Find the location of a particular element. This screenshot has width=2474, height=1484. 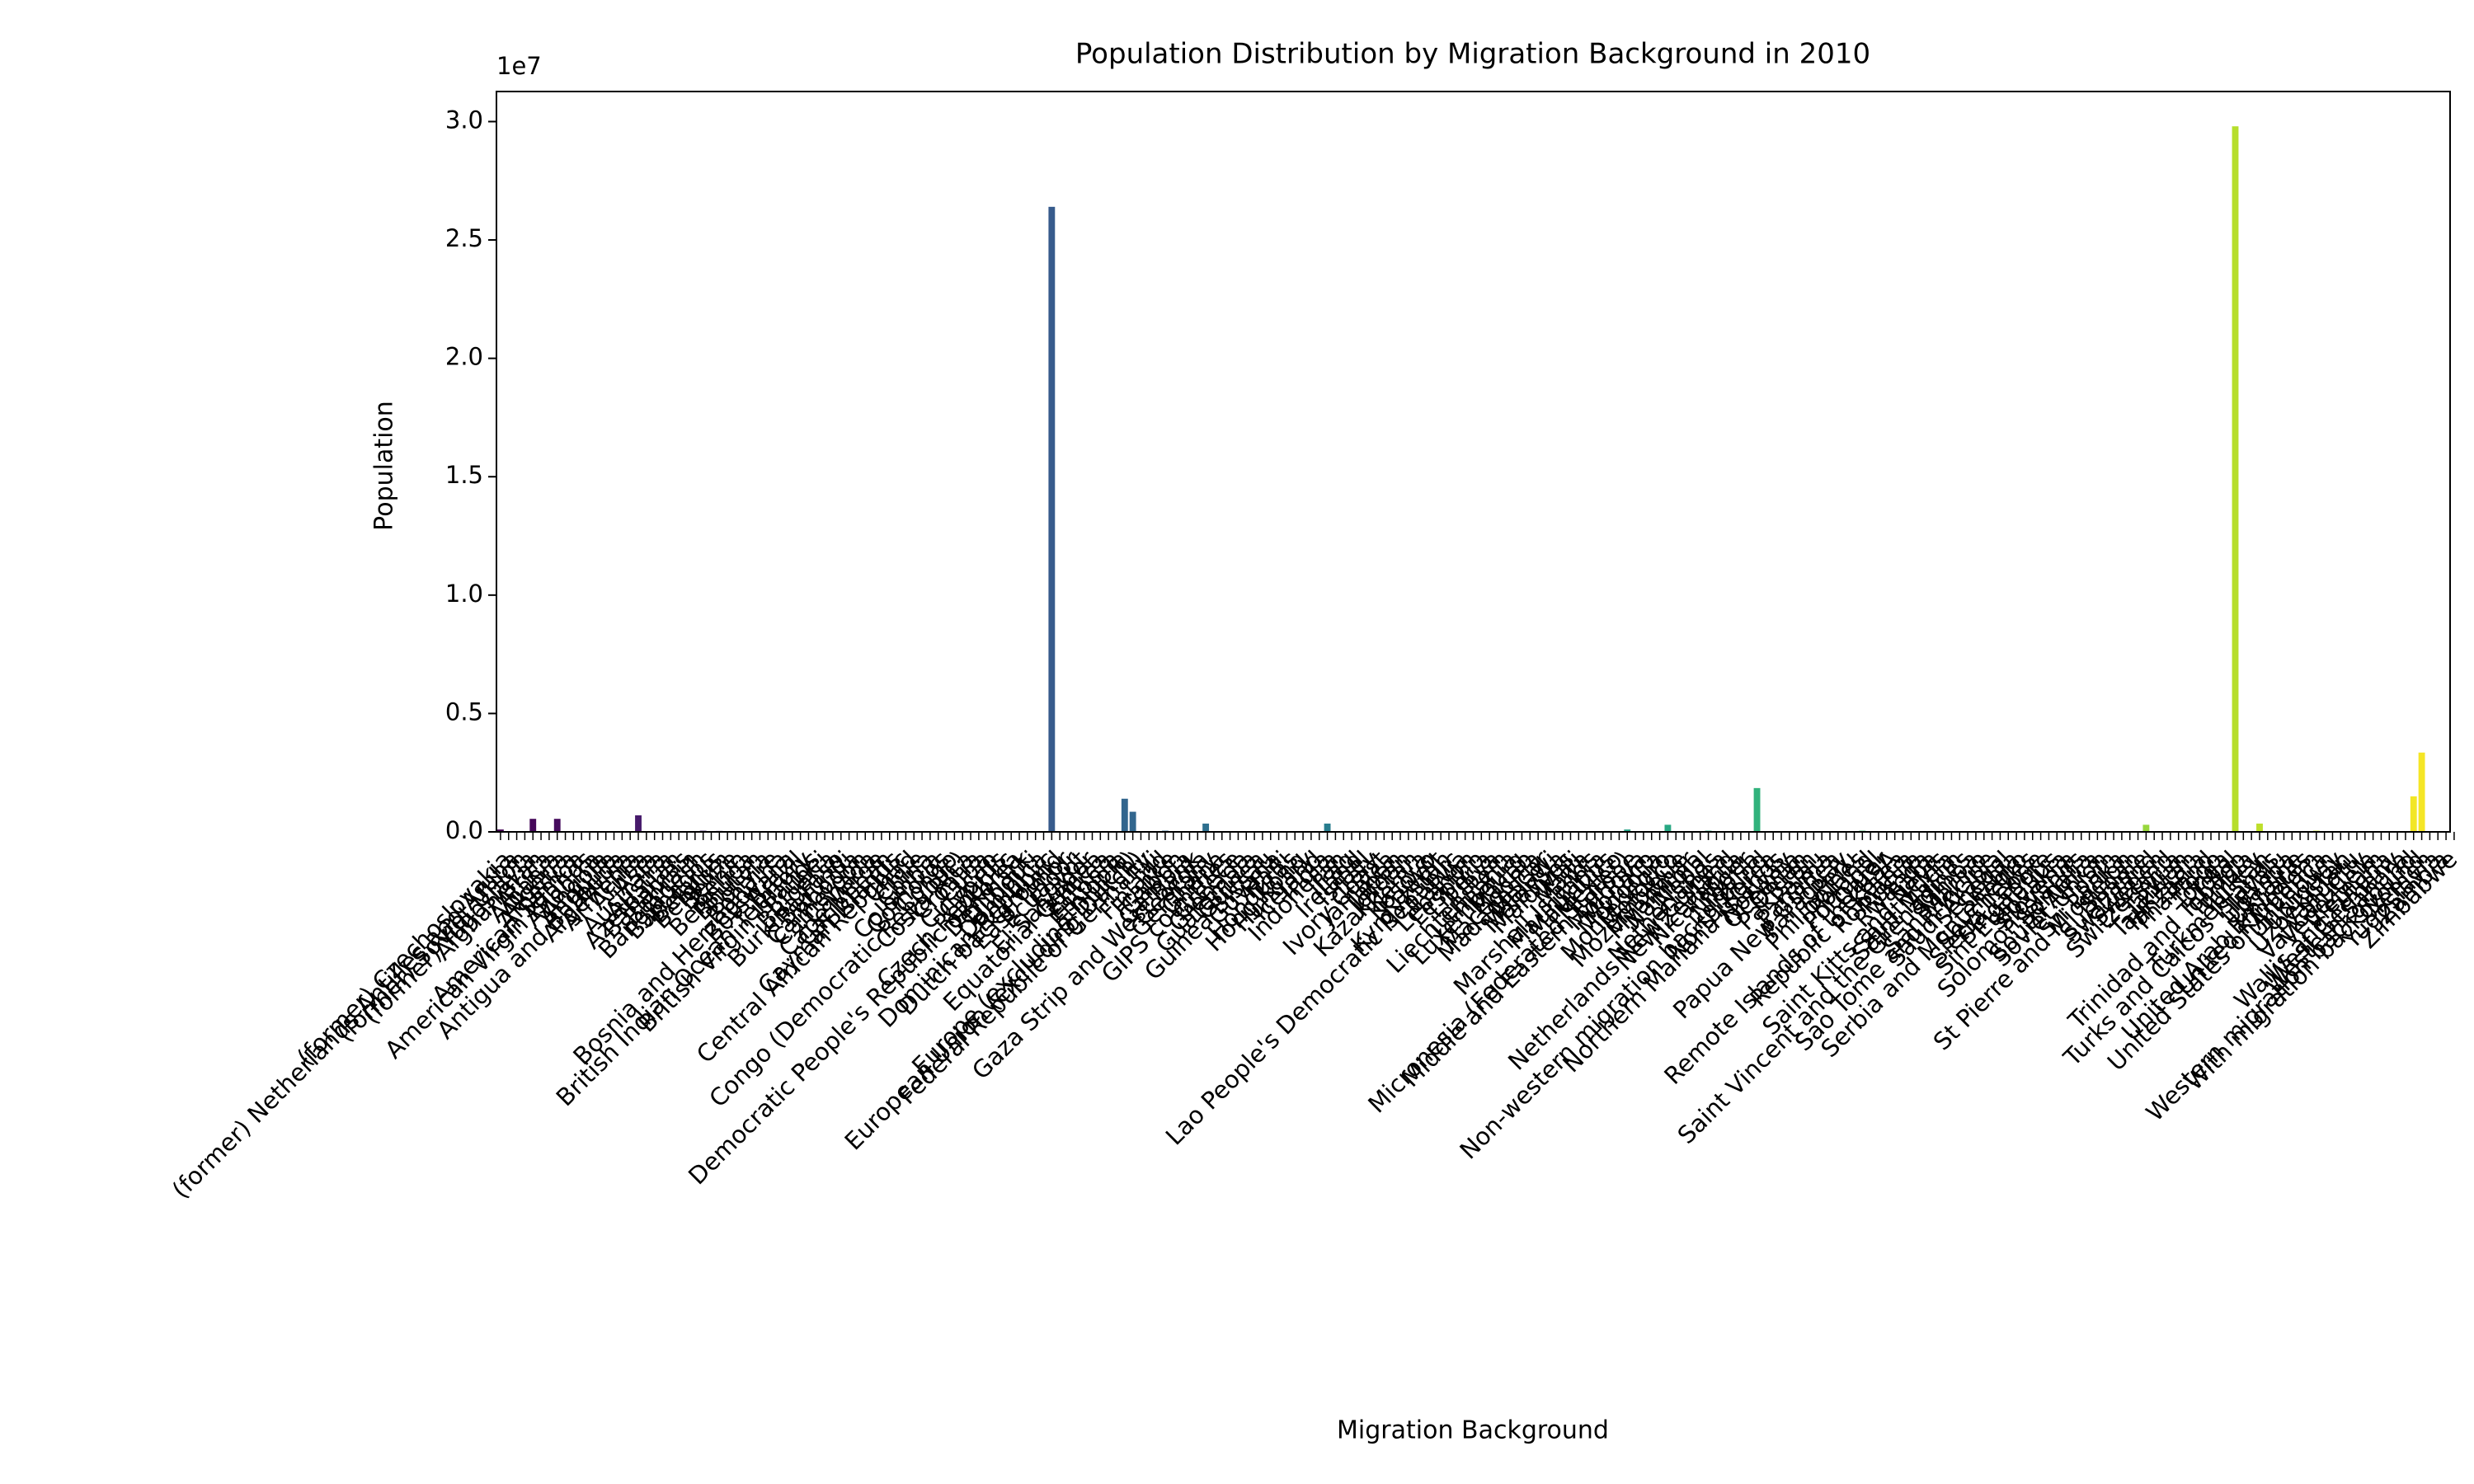

y-tick-label: 3.0 is located at coordinates (464, 120).